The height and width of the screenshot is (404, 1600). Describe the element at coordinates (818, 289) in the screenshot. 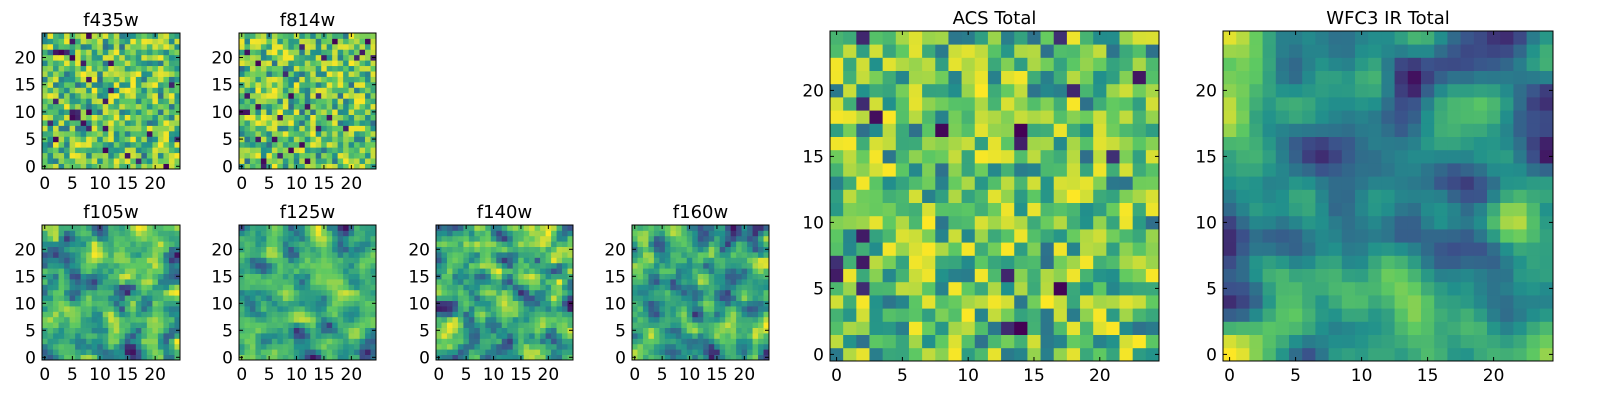

I see `y-tick-label: 5` at that location.